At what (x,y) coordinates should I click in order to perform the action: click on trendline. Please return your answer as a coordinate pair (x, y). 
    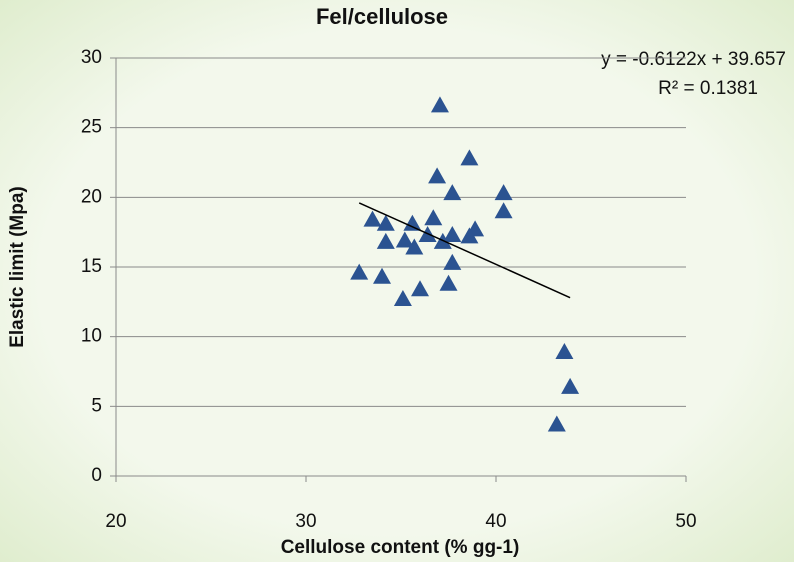
    Looking at the image, I should click on (464, 250).